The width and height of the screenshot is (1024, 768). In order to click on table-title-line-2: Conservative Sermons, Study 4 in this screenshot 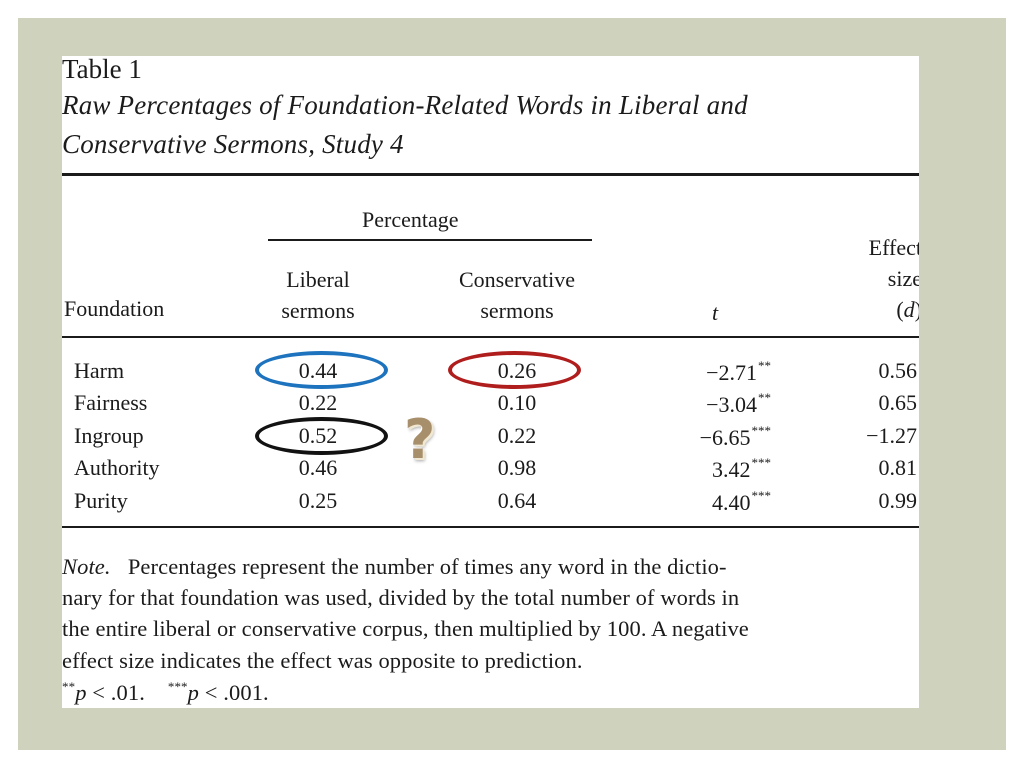, I will do `click(233, 144)`.